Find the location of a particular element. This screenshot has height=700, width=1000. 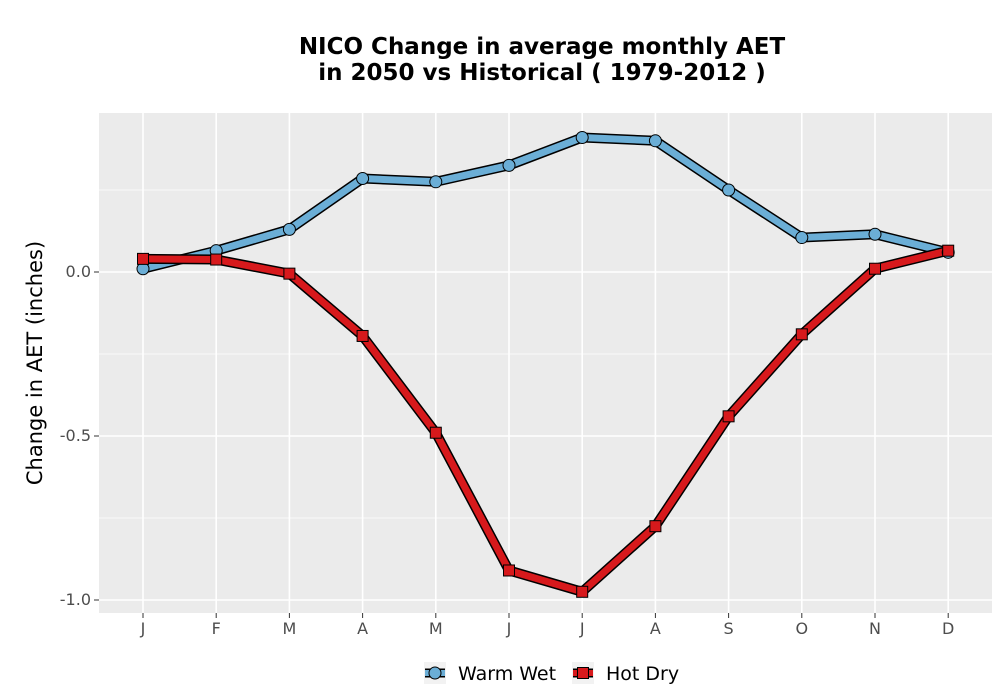

x-tick-label: D is located at coordinates (948, 628).